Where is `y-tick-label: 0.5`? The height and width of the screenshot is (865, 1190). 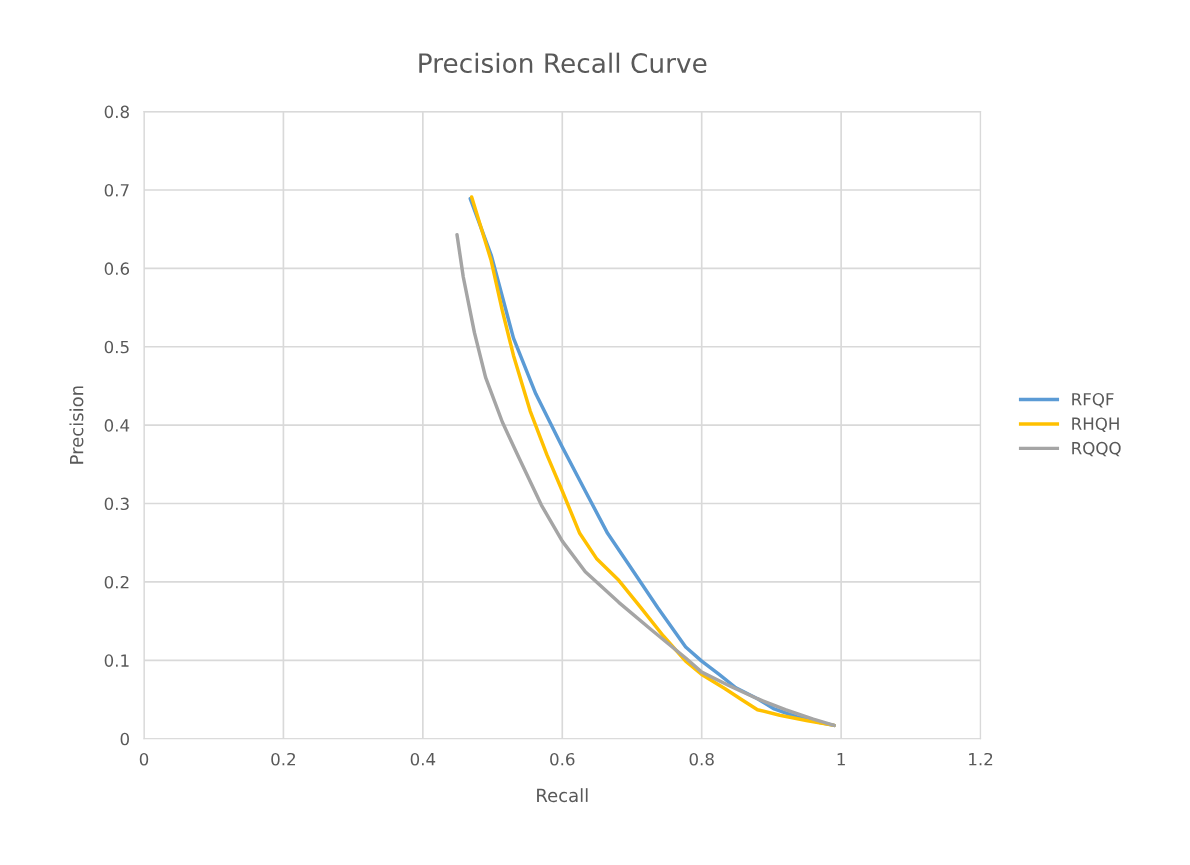 y-tick-label: 0.5 is located at coordinates (116, 347).